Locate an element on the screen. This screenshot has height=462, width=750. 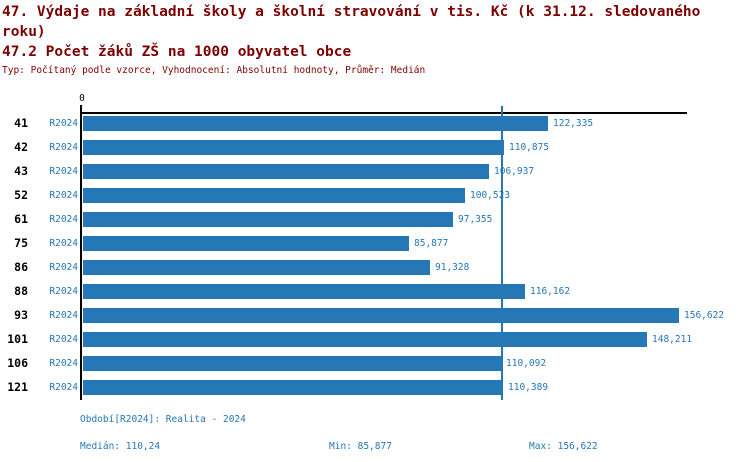
category-label: 43 is located at coordinates (21, 171).